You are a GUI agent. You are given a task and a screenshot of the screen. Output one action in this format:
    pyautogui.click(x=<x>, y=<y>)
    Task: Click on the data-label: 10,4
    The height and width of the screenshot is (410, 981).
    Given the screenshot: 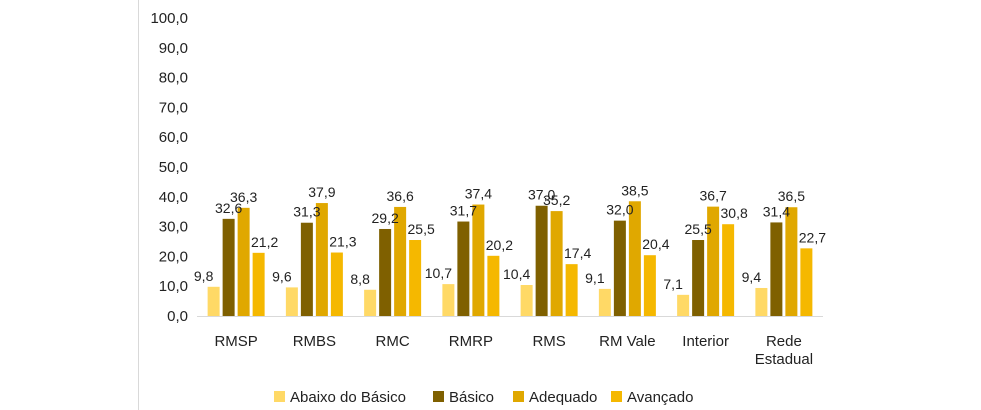 What is the action you would take?
    pyautogui.click(x=516, y=274)
    